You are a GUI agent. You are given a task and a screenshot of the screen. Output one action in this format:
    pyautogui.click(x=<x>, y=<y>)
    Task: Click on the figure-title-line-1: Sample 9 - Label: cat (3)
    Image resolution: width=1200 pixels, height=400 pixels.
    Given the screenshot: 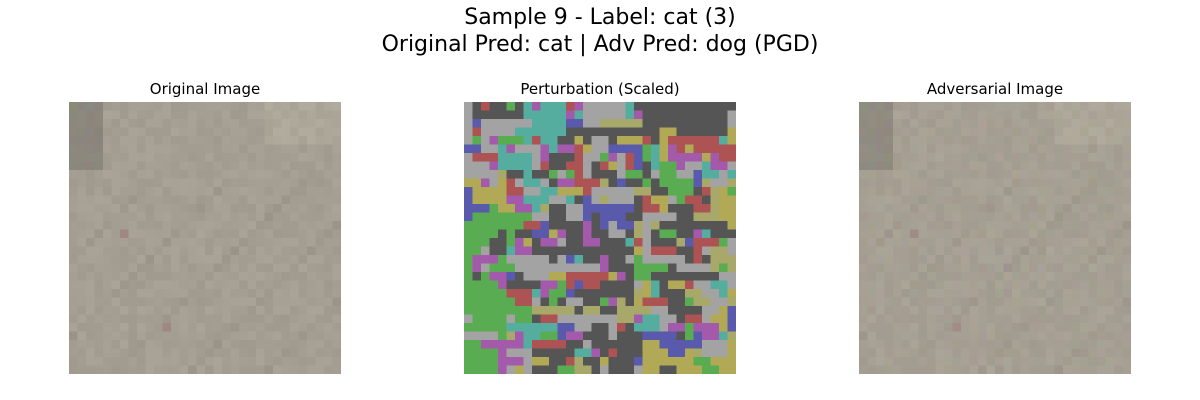 What is the action you would take?
    pyautogui.click(x=600, y=17)
    